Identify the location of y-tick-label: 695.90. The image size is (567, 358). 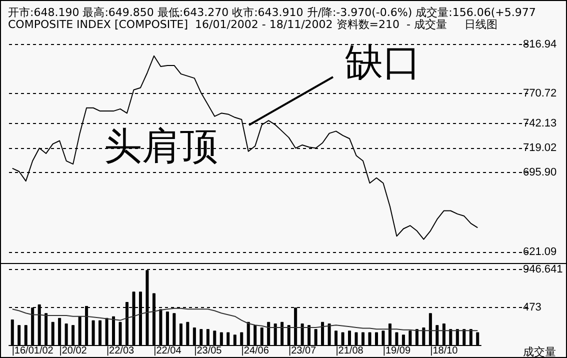
(540, 172).